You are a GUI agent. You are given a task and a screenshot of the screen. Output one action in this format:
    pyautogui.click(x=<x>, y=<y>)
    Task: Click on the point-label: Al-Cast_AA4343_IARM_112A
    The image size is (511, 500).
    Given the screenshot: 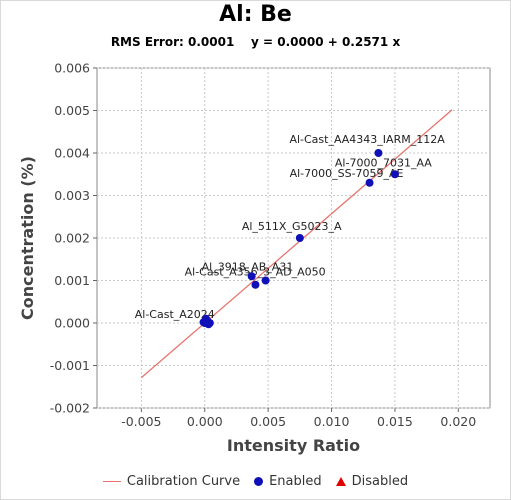 What is the action you would take?
    pyautogui.click(x=367, y=139)
    